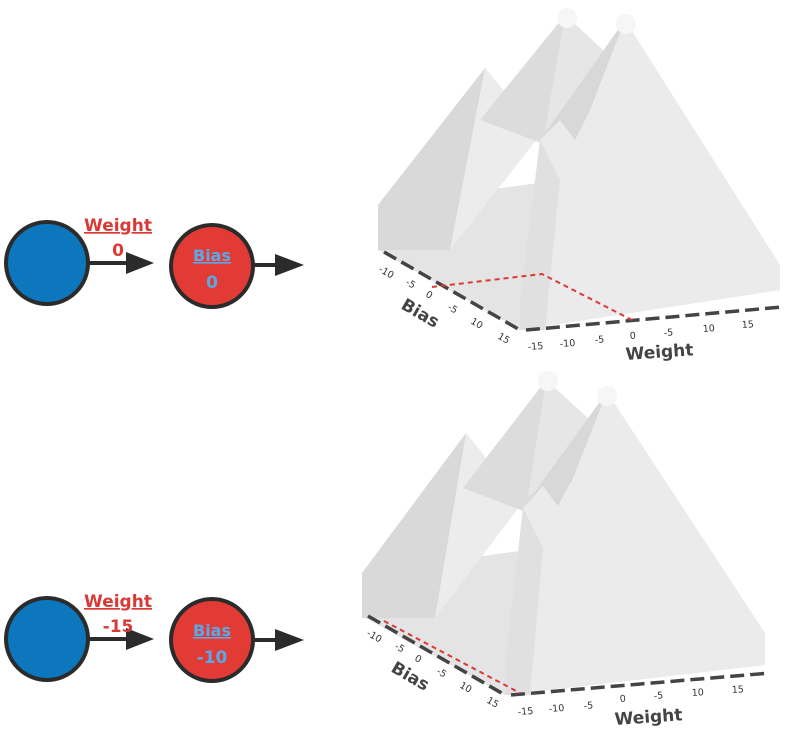 This screenshot has width=788, height=736. What do you see at coordinates (118, 251) in the screenshot?
I see `weight-value: 0` at bounding box center [118, 251].